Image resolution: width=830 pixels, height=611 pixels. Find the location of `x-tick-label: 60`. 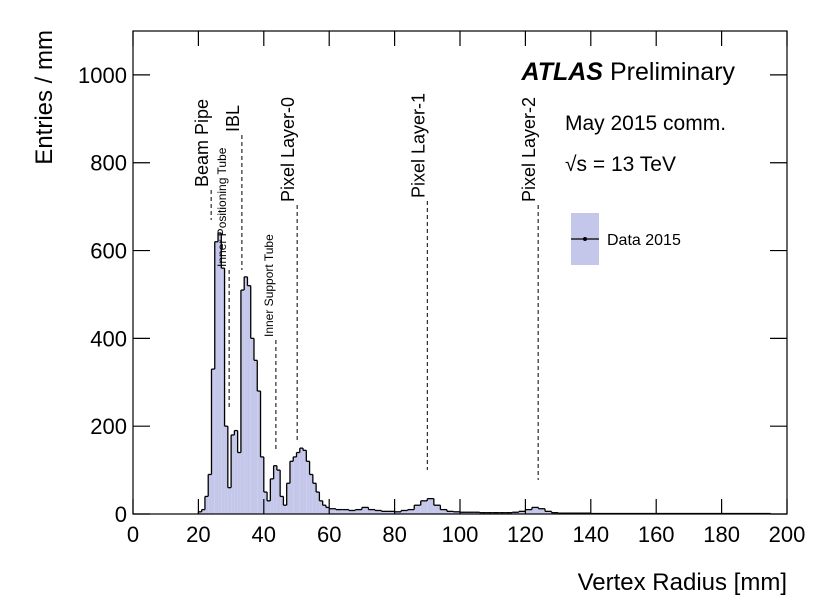

x-tick-label: 60 is located at coordinates (329, 534).